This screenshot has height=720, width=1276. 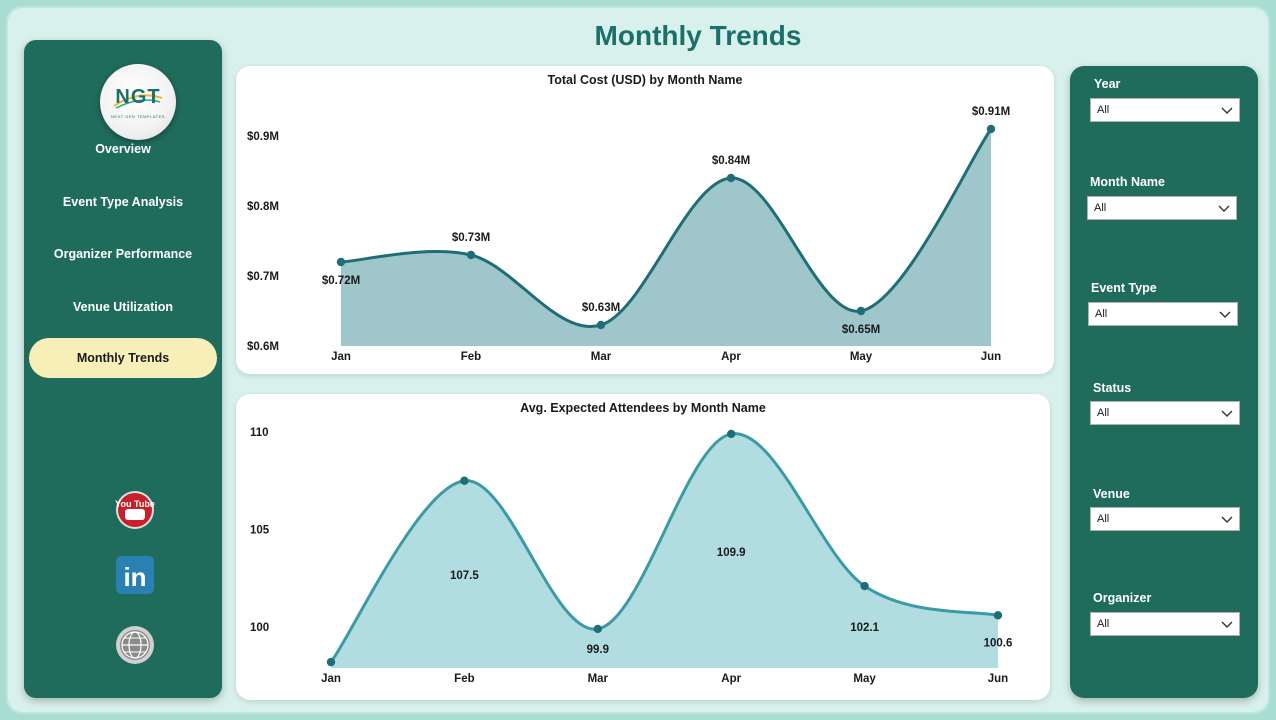 What do you see at coordinates (263, 347) in the screenshot?
I see `y-tick-label: $0.6M` at bounding box center [263, 347].